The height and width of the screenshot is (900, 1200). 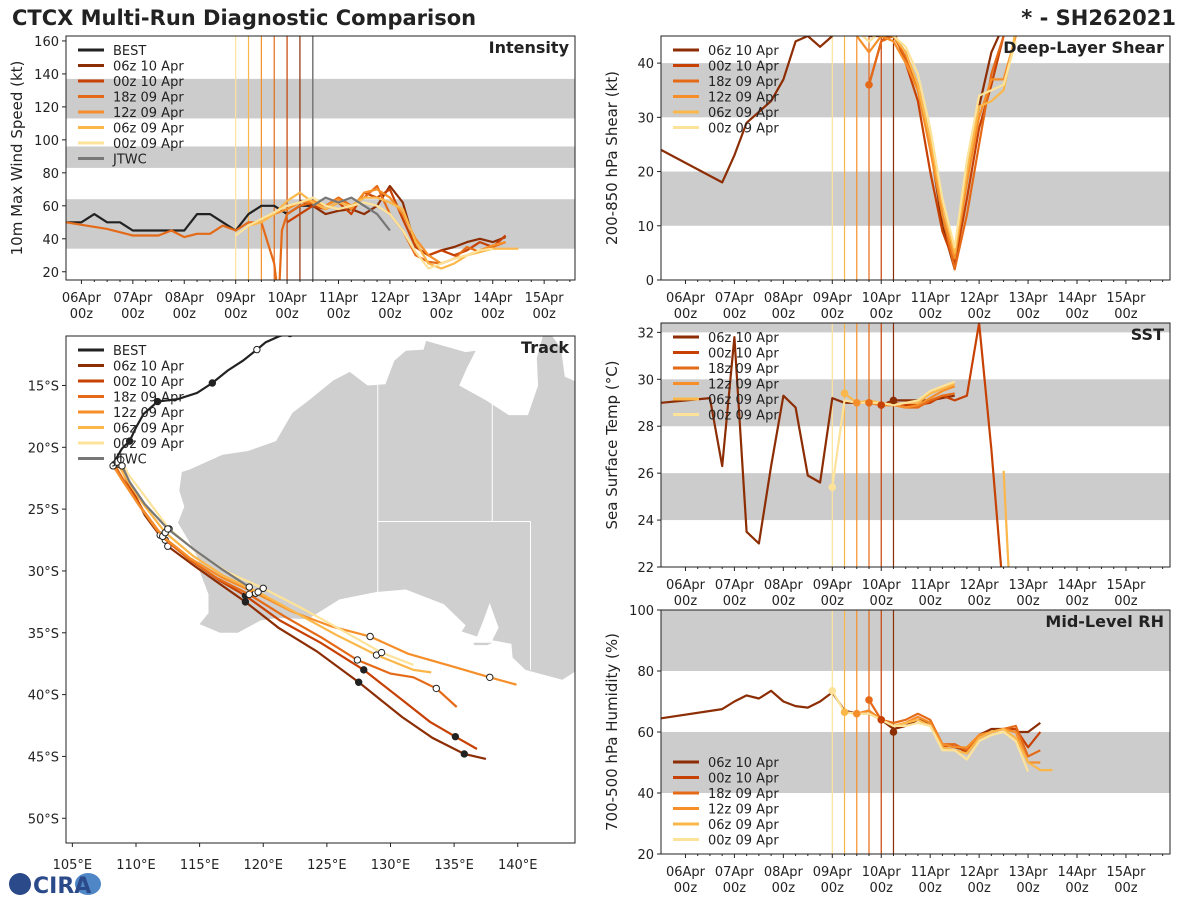 I want to click on series-line-00z-09-apr, so click(x=930, y=731).